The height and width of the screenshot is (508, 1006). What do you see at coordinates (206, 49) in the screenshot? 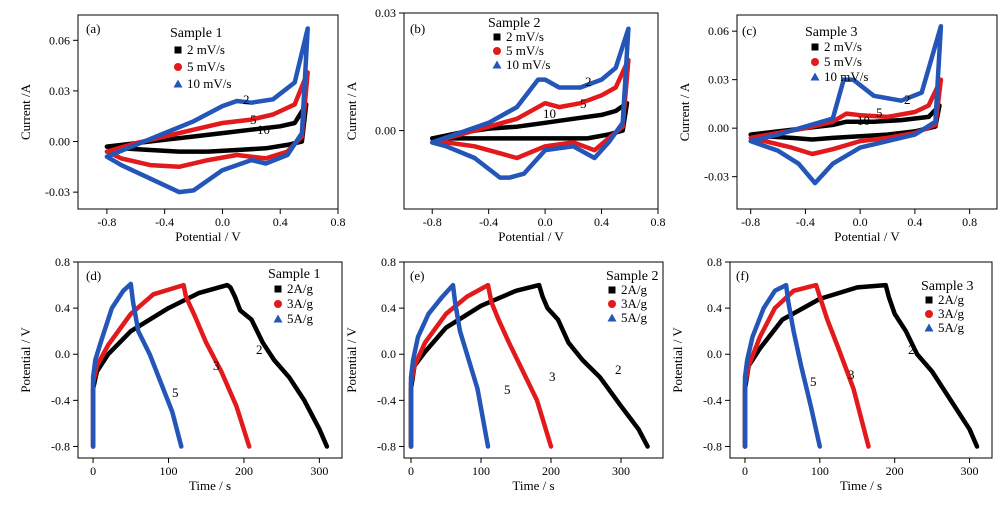
I see `legend-label: 2 mV/s` at bounding box center [206, 49].